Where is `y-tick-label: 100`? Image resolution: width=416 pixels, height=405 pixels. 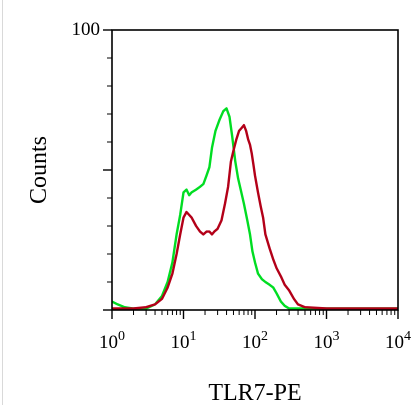
y-tick-label: 100 is located at coordinates (86, 29).